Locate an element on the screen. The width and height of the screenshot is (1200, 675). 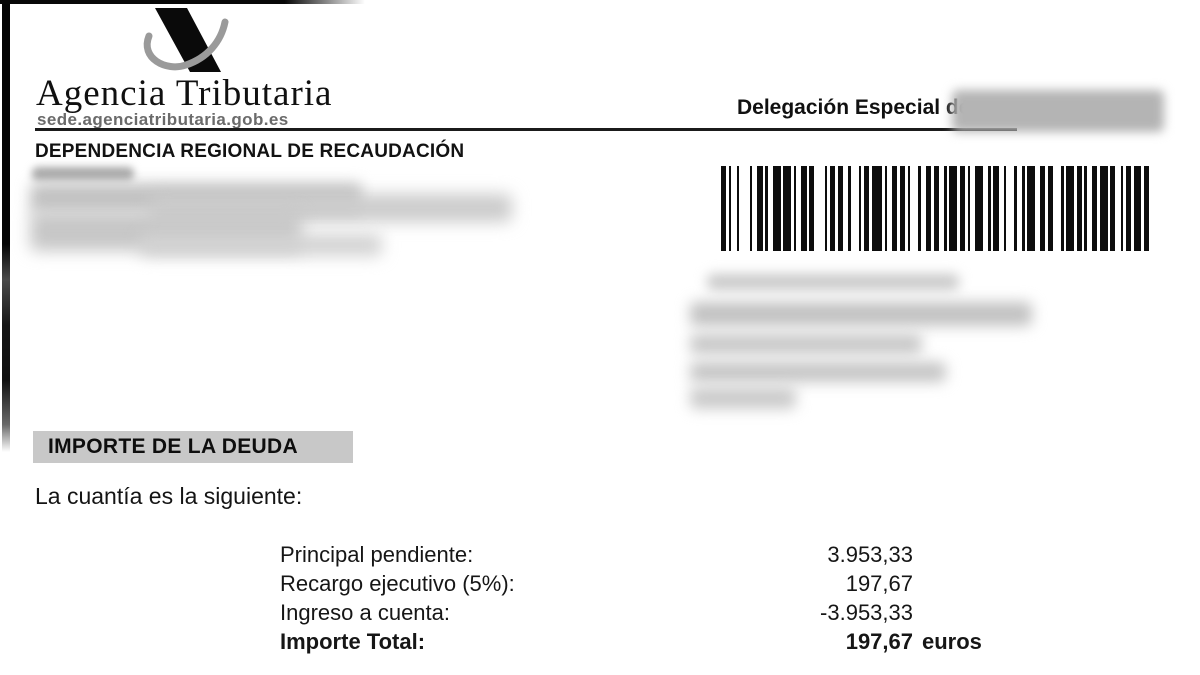
row-label: Ingreso a cuenta: is located at coordinates (365, 612).